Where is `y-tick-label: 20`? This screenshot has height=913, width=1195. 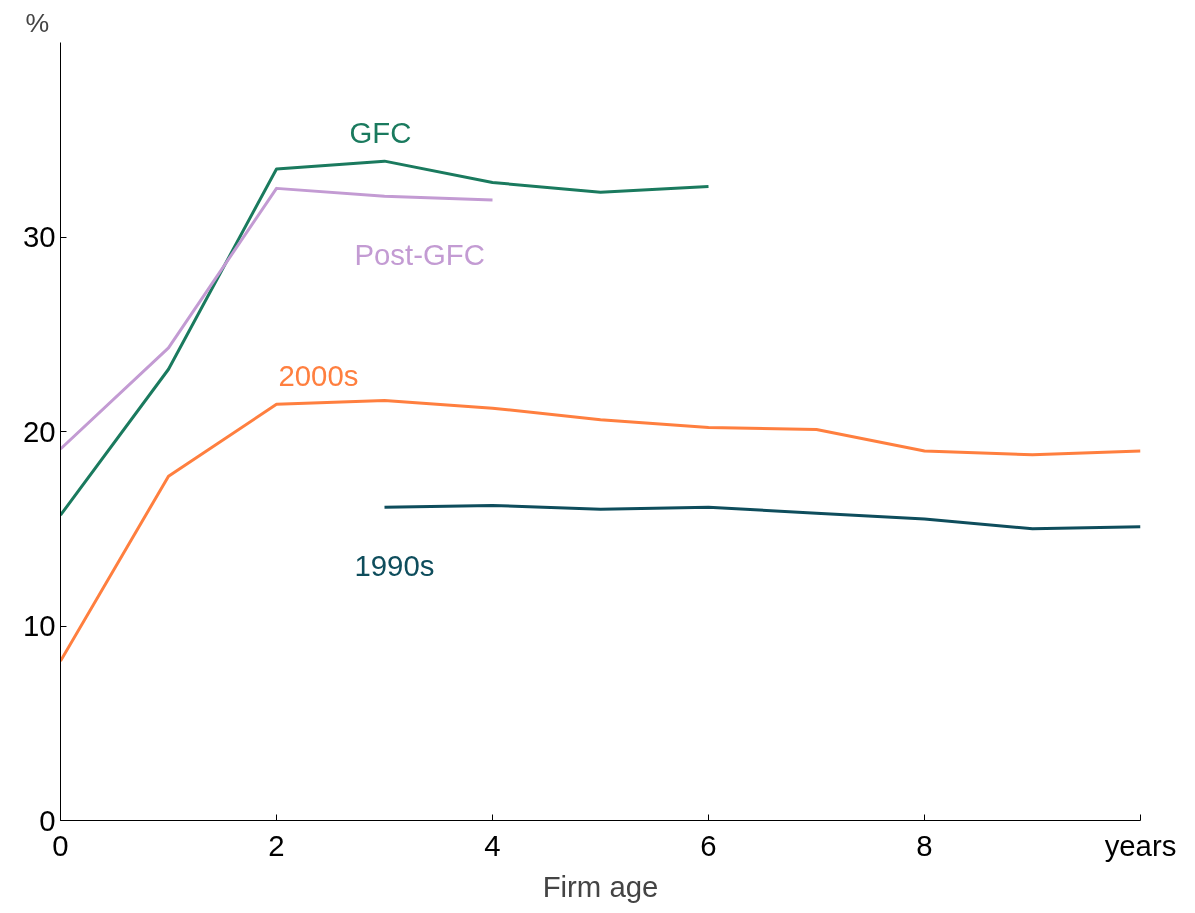 y-tick-label: 20 is located at coordinates (39, 431).